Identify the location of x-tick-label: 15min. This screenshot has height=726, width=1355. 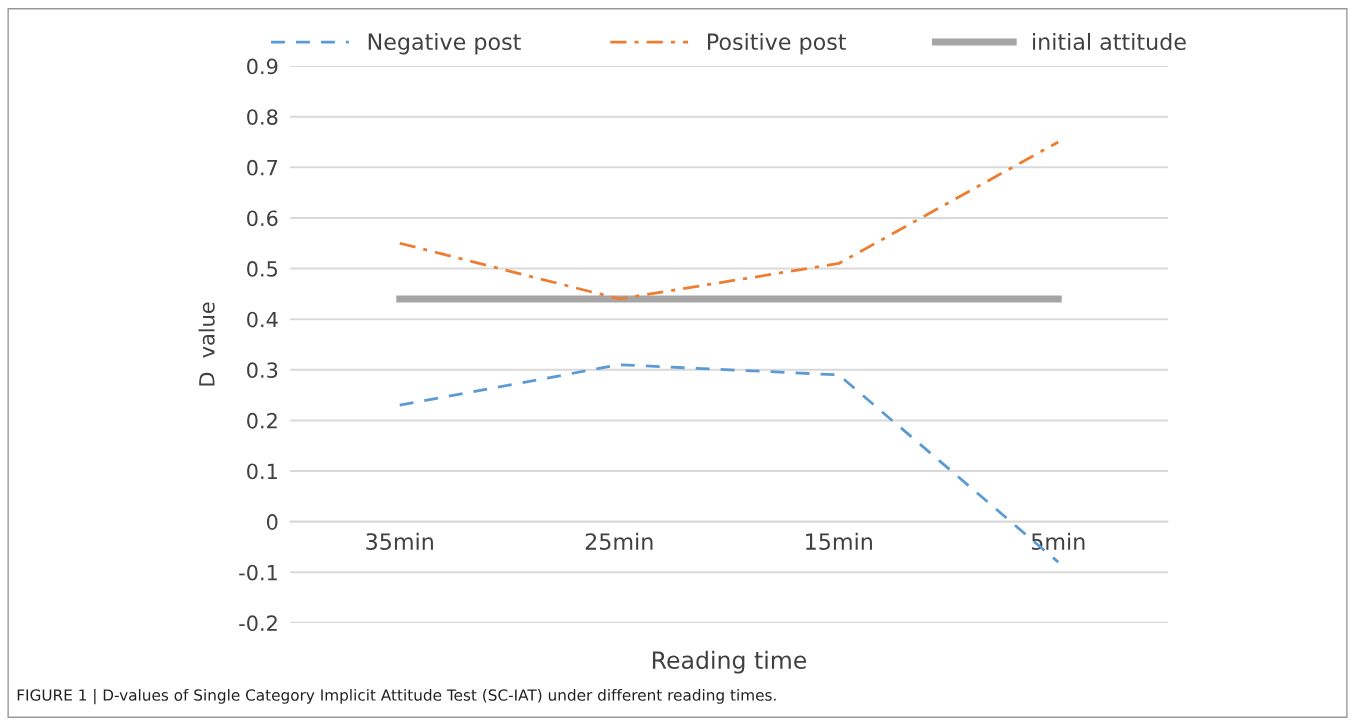
(839, 541).